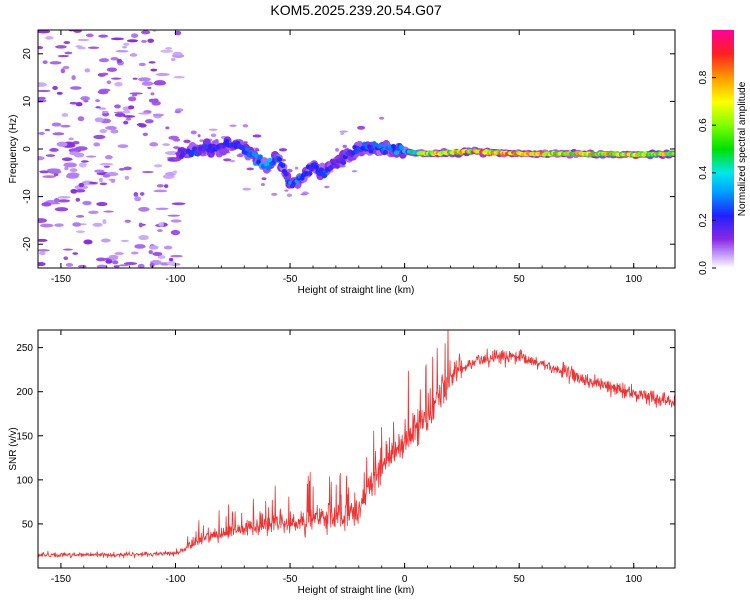 This screenshot has height=600, width=750. Describe the element at coordinates (27, 54) in the screenshot. I see `y-tick-label: 20` at that location.